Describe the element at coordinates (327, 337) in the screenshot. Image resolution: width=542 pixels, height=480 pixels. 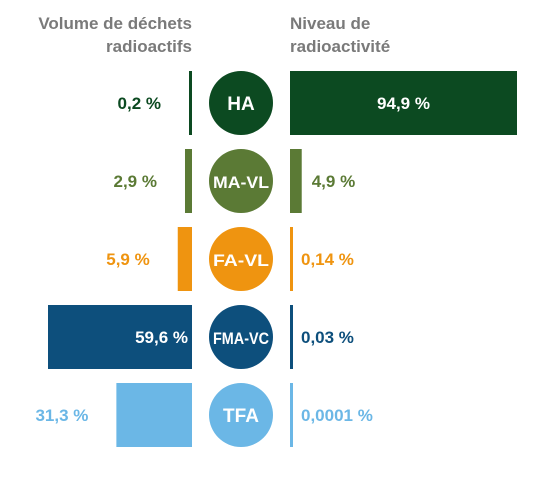
I see `activity-label-fma-vc: 0,03 %` at that location.